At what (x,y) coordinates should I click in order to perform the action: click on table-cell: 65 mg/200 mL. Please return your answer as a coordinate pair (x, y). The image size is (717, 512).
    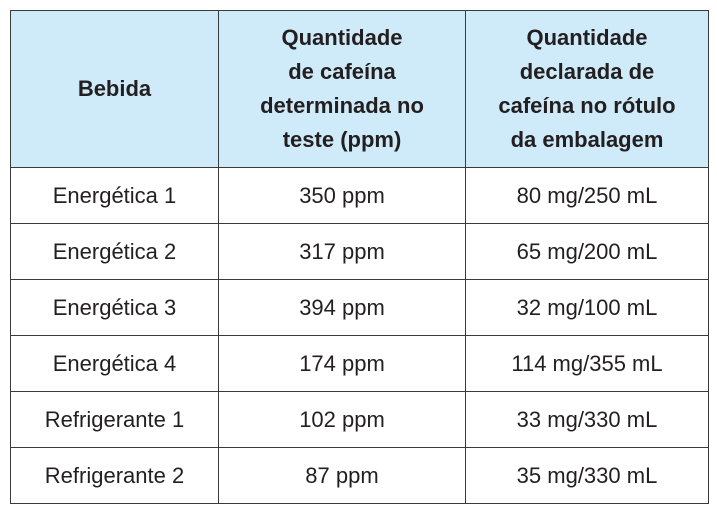
    Looking at the image, I should click on (587, 251).